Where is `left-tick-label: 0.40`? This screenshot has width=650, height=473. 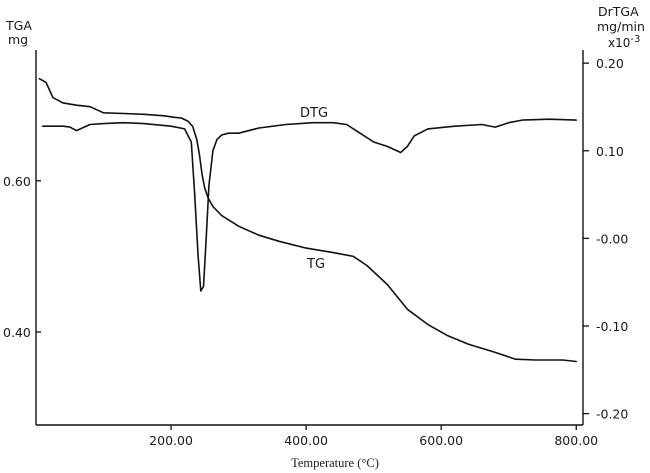 left-tick-label: 0.40 is located at coordinates (17, 332).